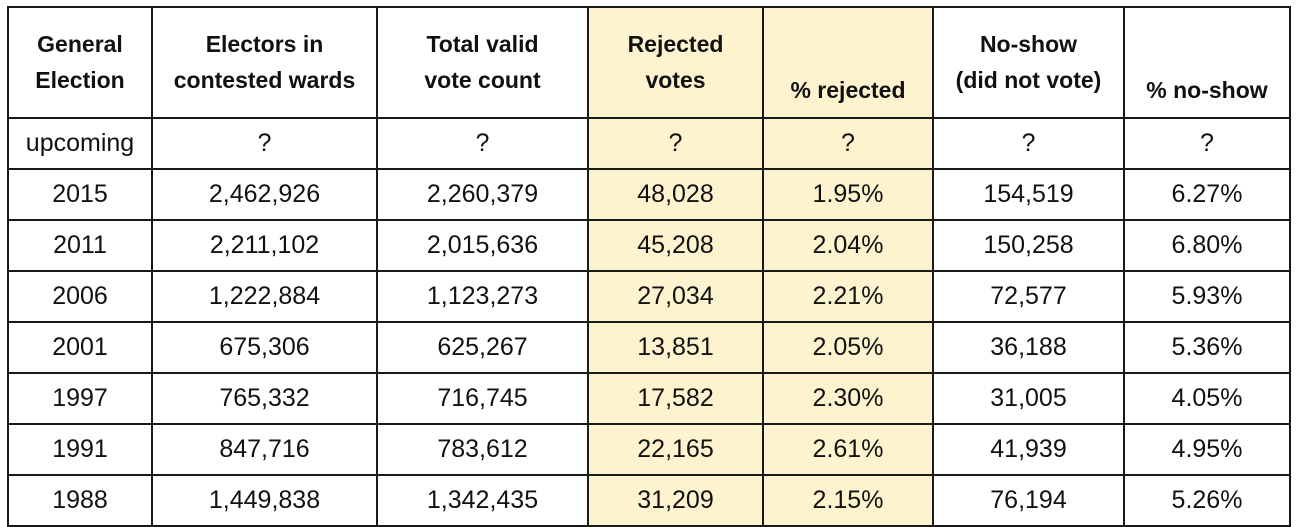 The image size is (1297, 527). I want to click on cell-no-show: 76,194, so click(1028, 500).